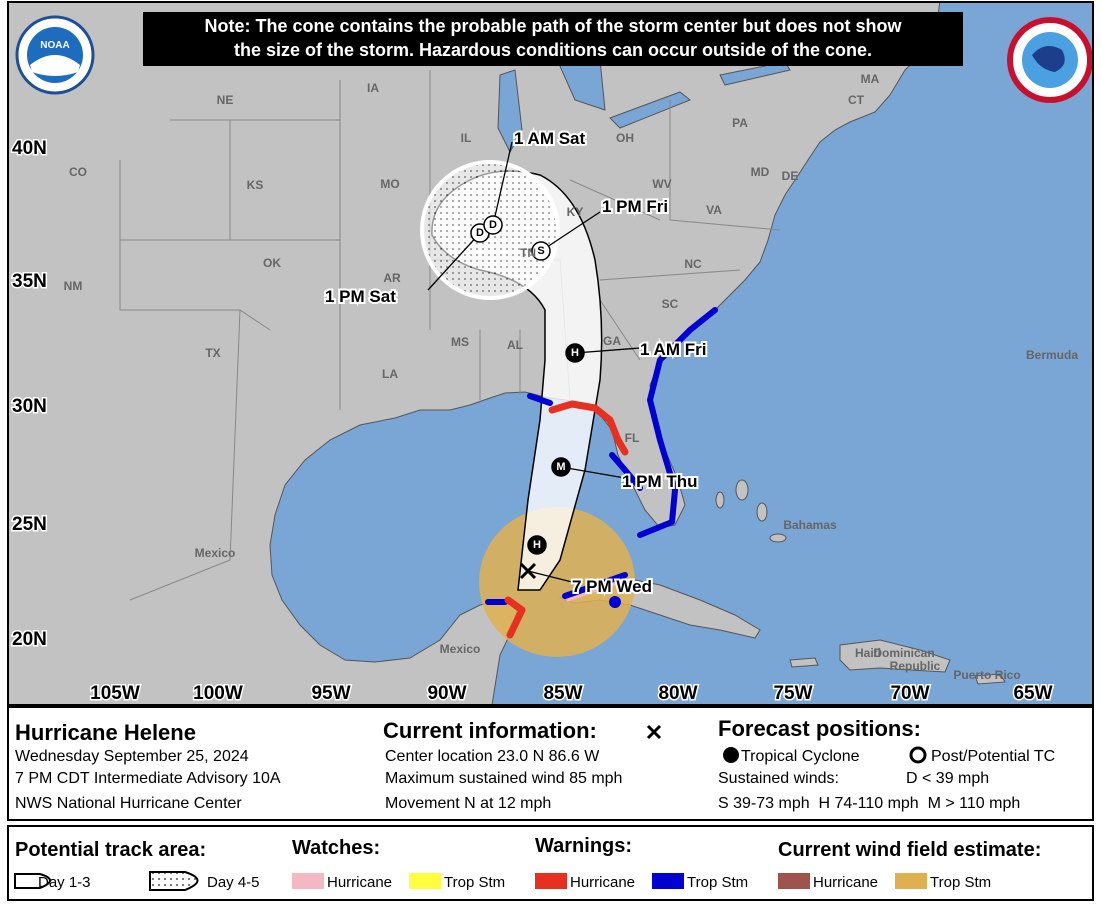  Describe the element at coordinates (1050, 60) in the screenshot. I see `nws-logo` at that location.